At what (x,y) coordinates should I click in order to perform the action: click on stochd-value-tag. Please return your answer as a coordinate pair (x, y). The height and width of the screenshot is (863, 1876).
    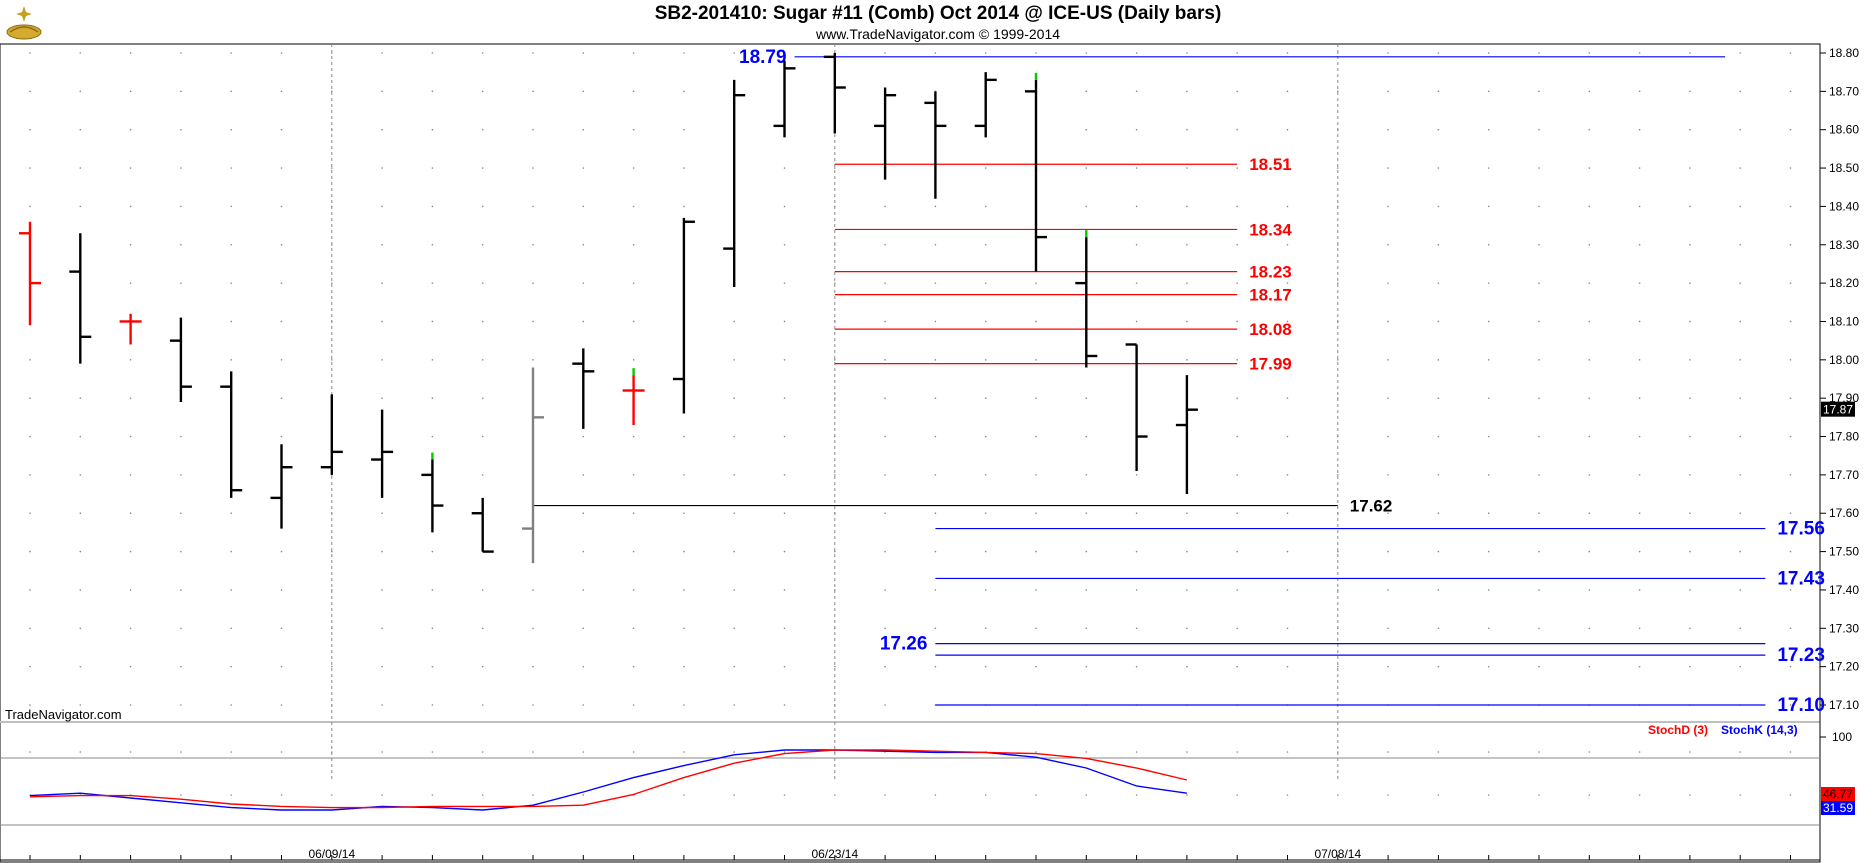
    Looking at the image, I should click on (1838, 794).